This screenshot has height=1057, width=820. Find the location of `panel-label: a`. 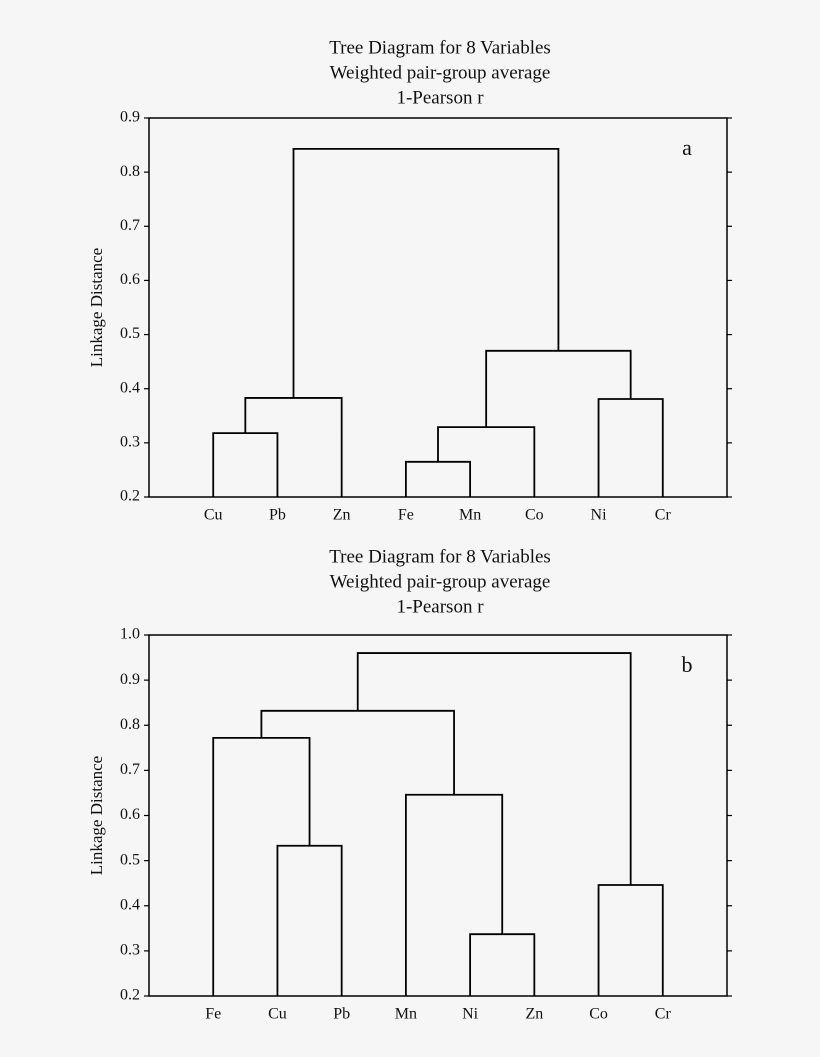

panel-label: a is located at coordinates (687, 147).